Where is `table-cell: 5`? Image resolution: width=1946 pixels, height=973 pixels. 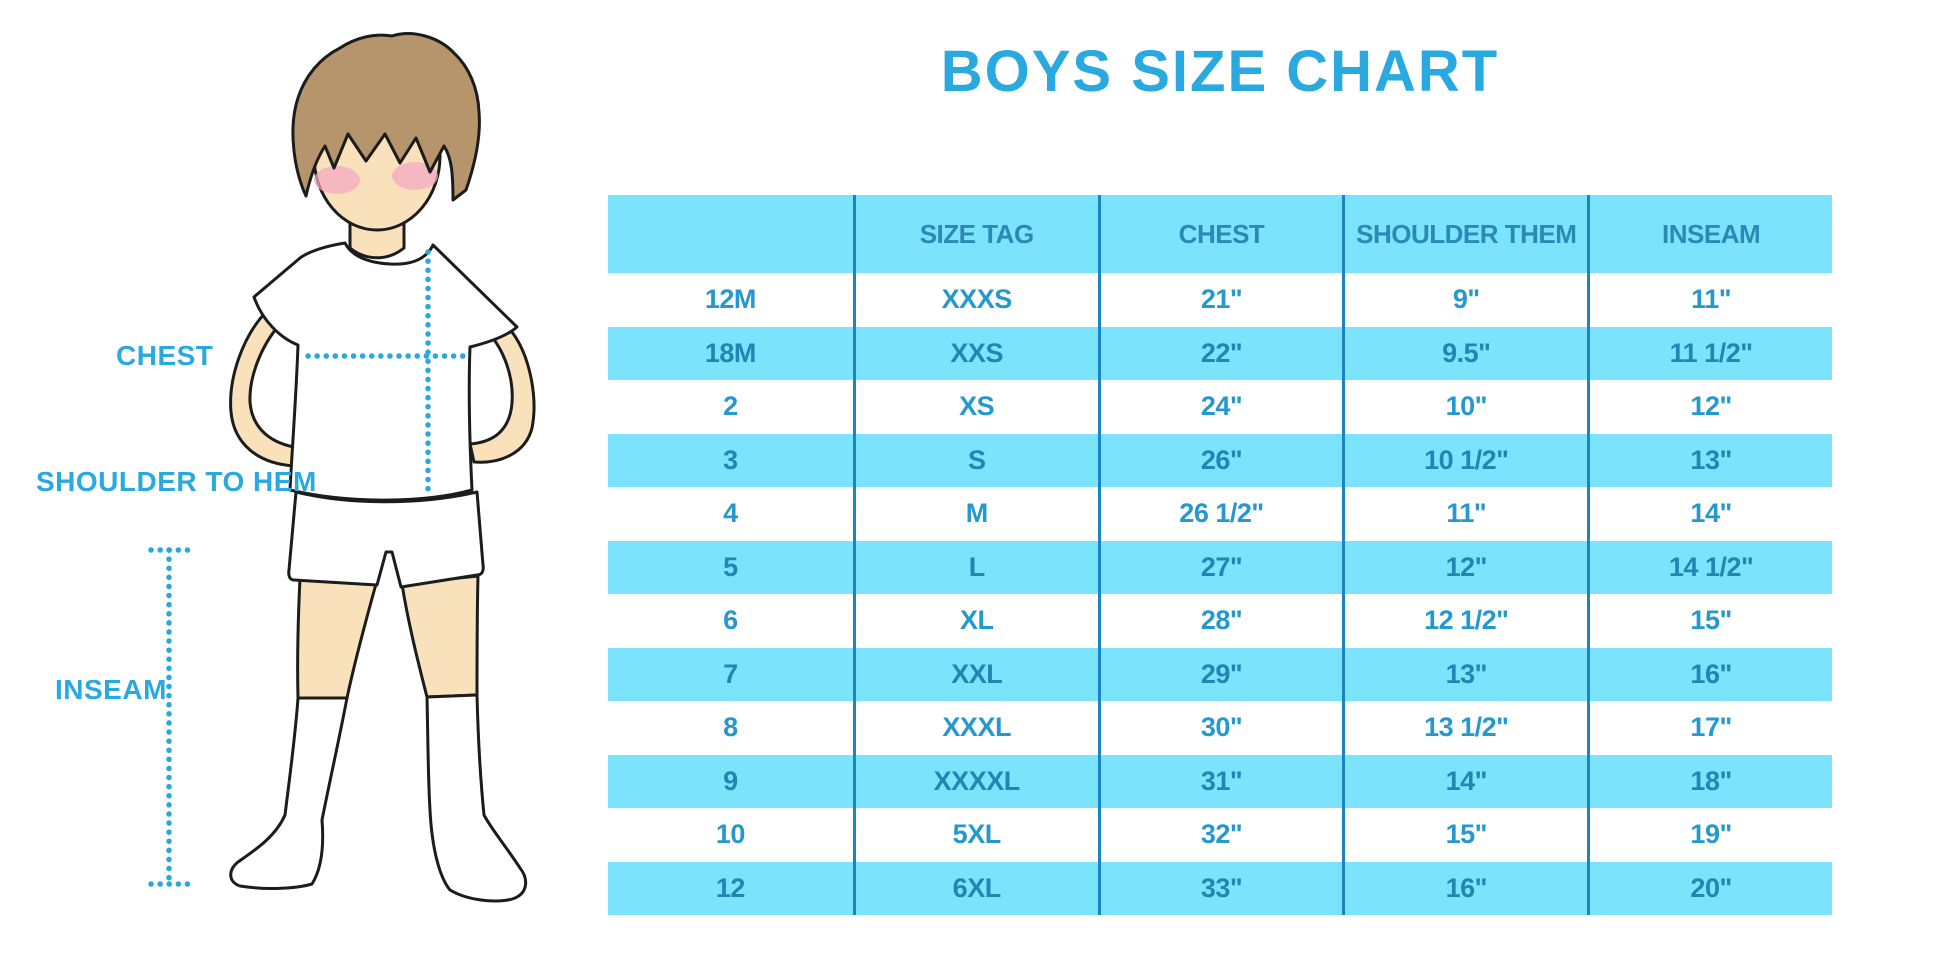 table-cell: 5 is located at coordinates (730, 566).